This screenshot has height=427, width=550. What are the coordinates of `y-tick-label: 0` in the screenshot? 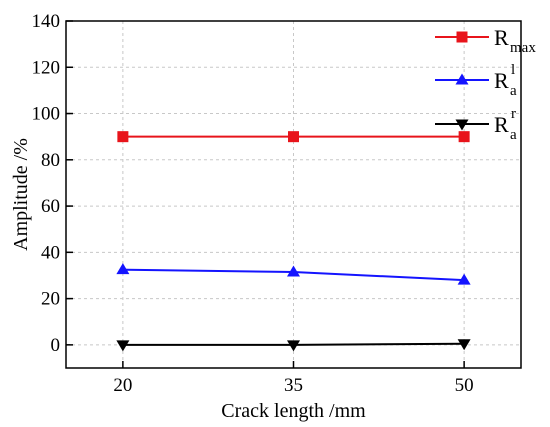 It's located at (56, 345).